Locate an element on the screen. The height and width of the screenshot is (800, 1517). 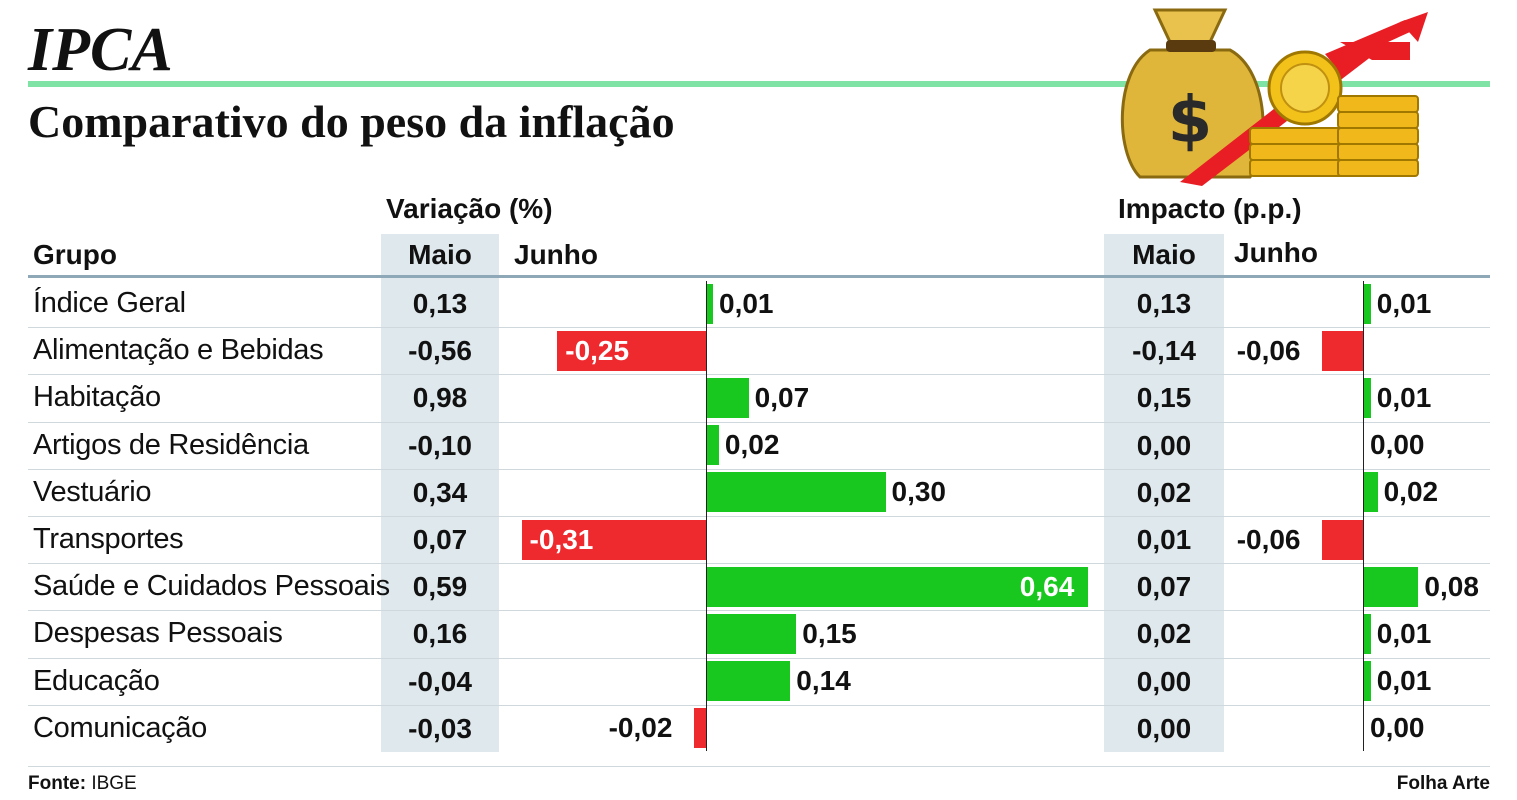
group-name: Comunicação is located at coordinates (120, 727).